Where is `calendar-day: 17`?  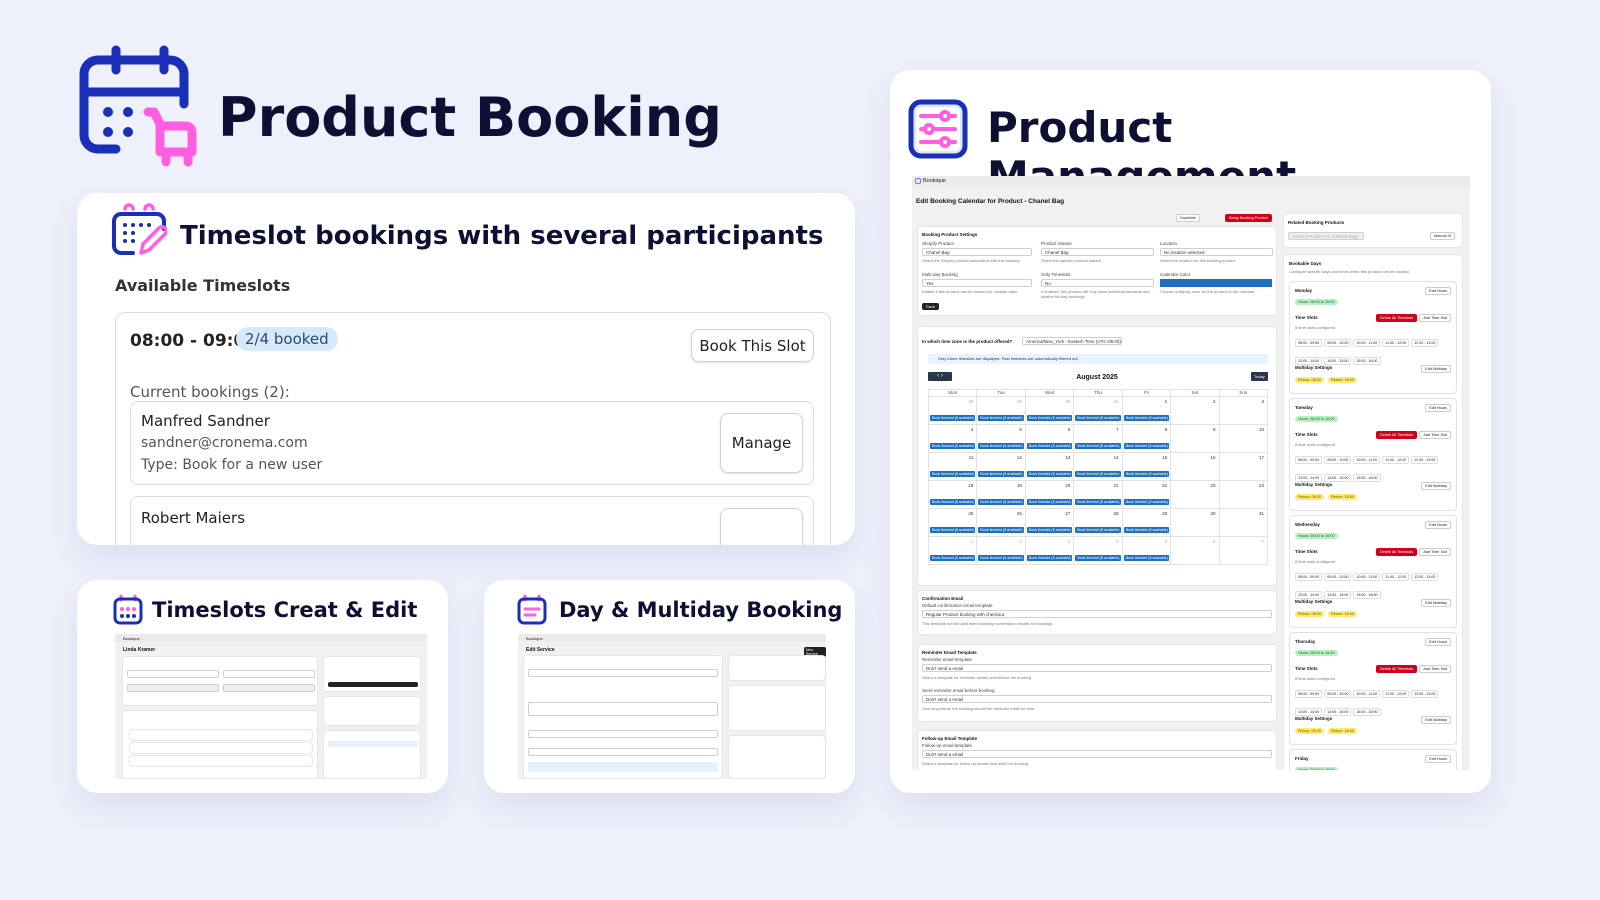 calendar-day: 17 is located at coordinates (1243, 466).